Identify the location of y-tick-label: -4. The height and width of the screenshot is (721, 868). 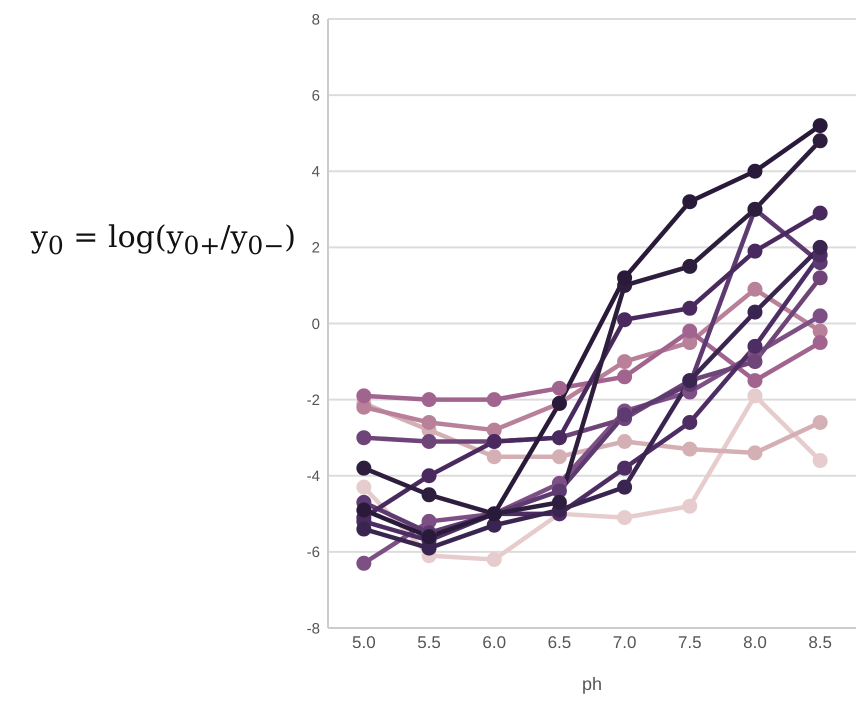
(313, 477).